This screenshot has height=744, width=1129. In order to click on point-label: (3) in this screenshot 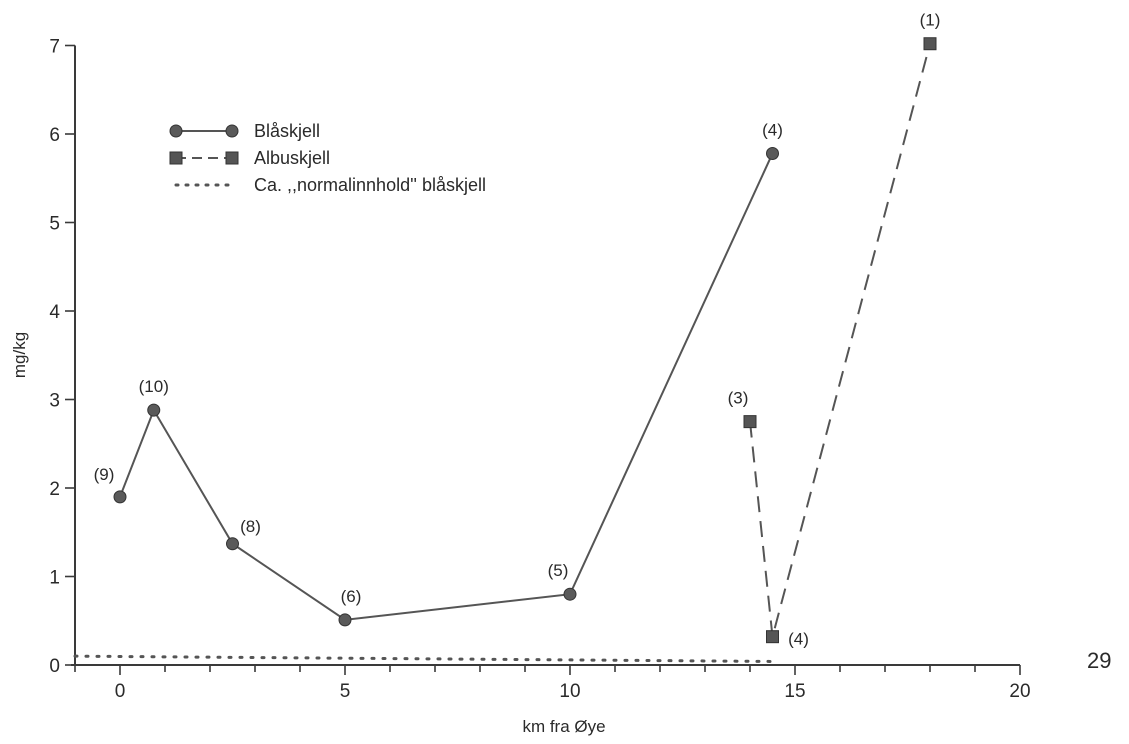, I will do `click(738, 398)`.